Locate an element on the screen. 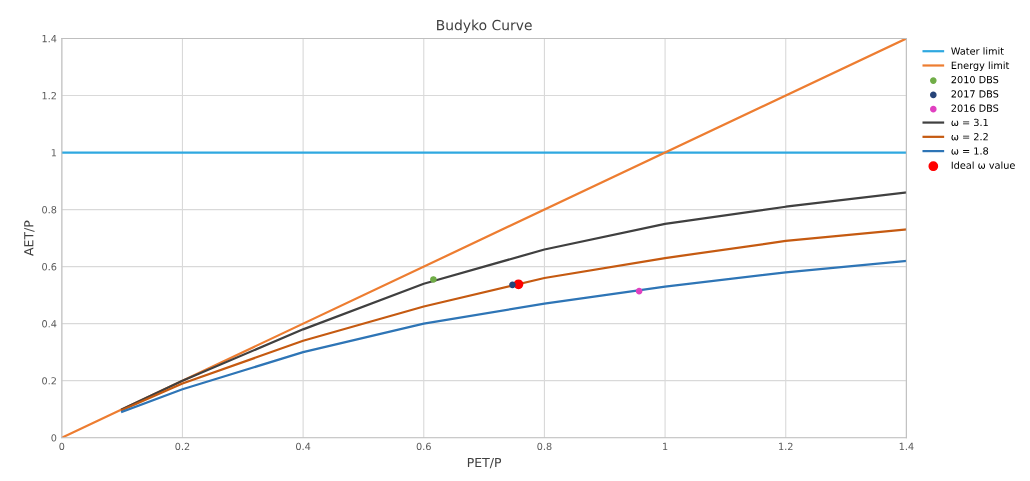  y-tick-label: 0.8 is located at coordinates (49, 210).